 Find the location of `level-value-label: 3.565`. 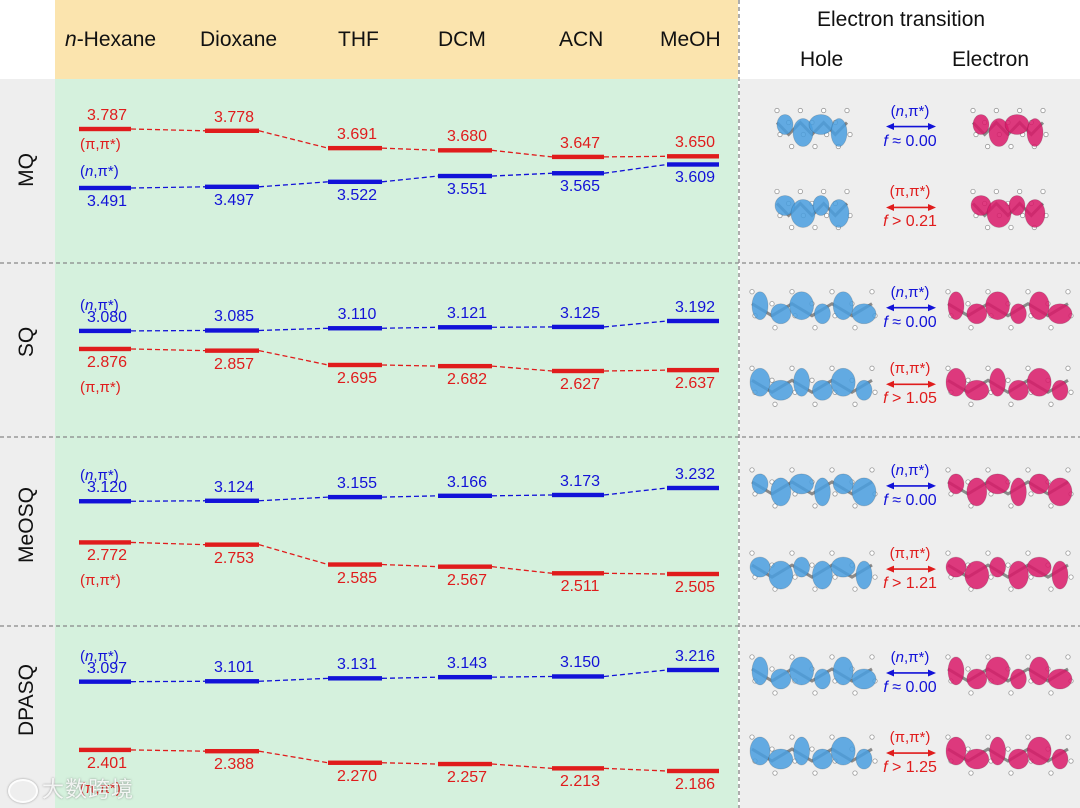

level-value-label: 3.565 is located at coordinates (580, 187).